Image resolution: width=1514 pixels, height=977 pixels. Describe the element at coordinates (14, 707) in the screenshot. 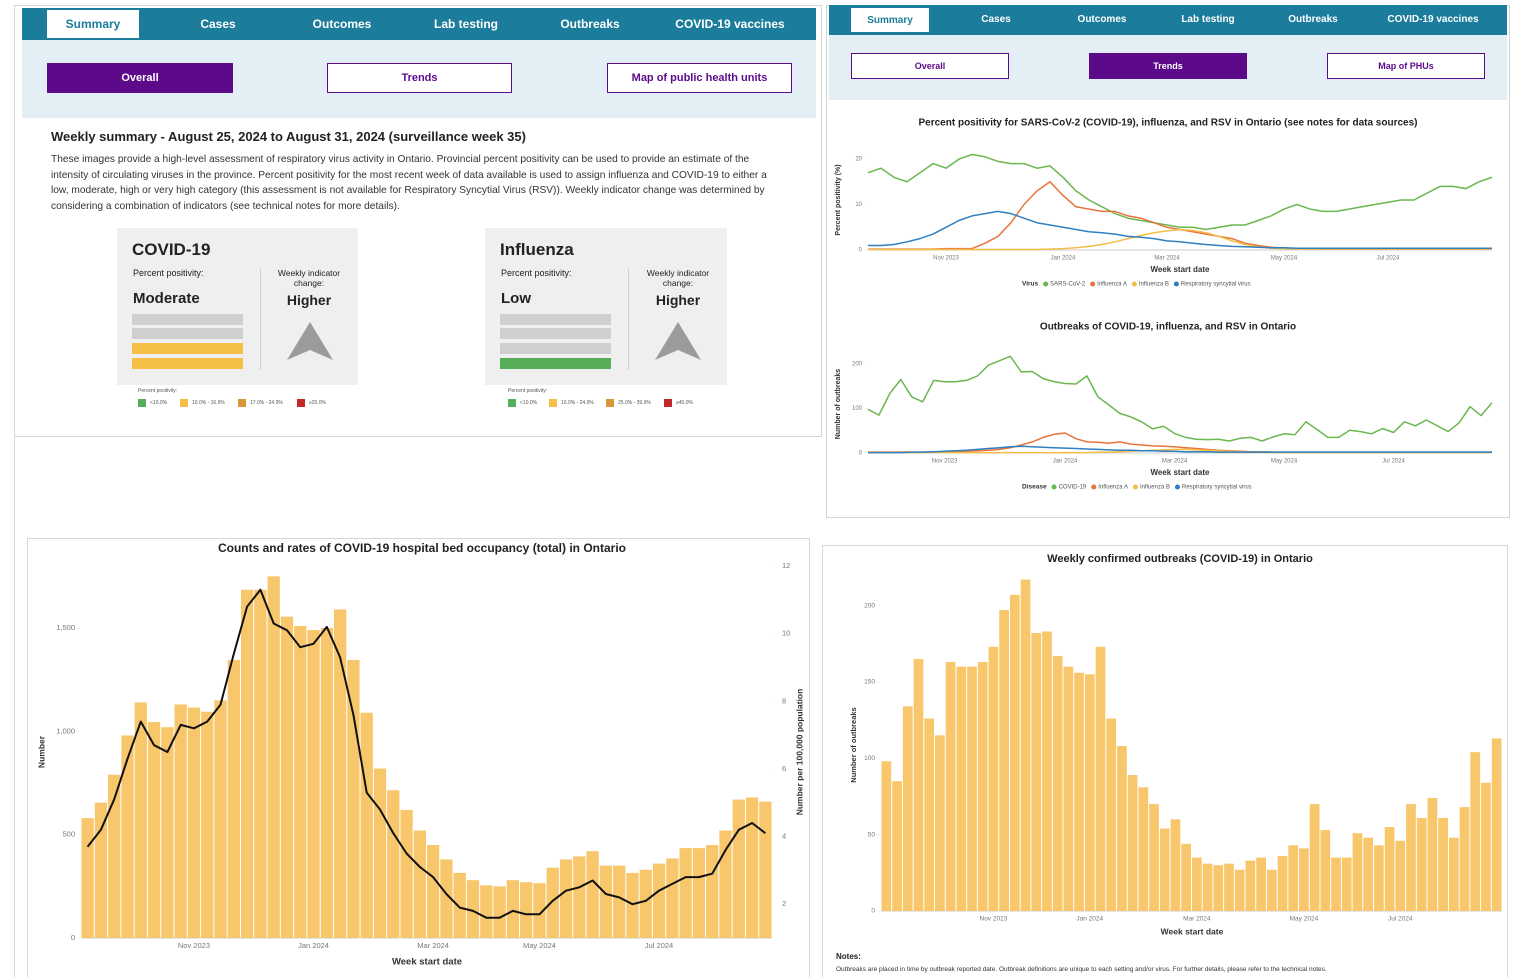

I see `frame-line` at that location.